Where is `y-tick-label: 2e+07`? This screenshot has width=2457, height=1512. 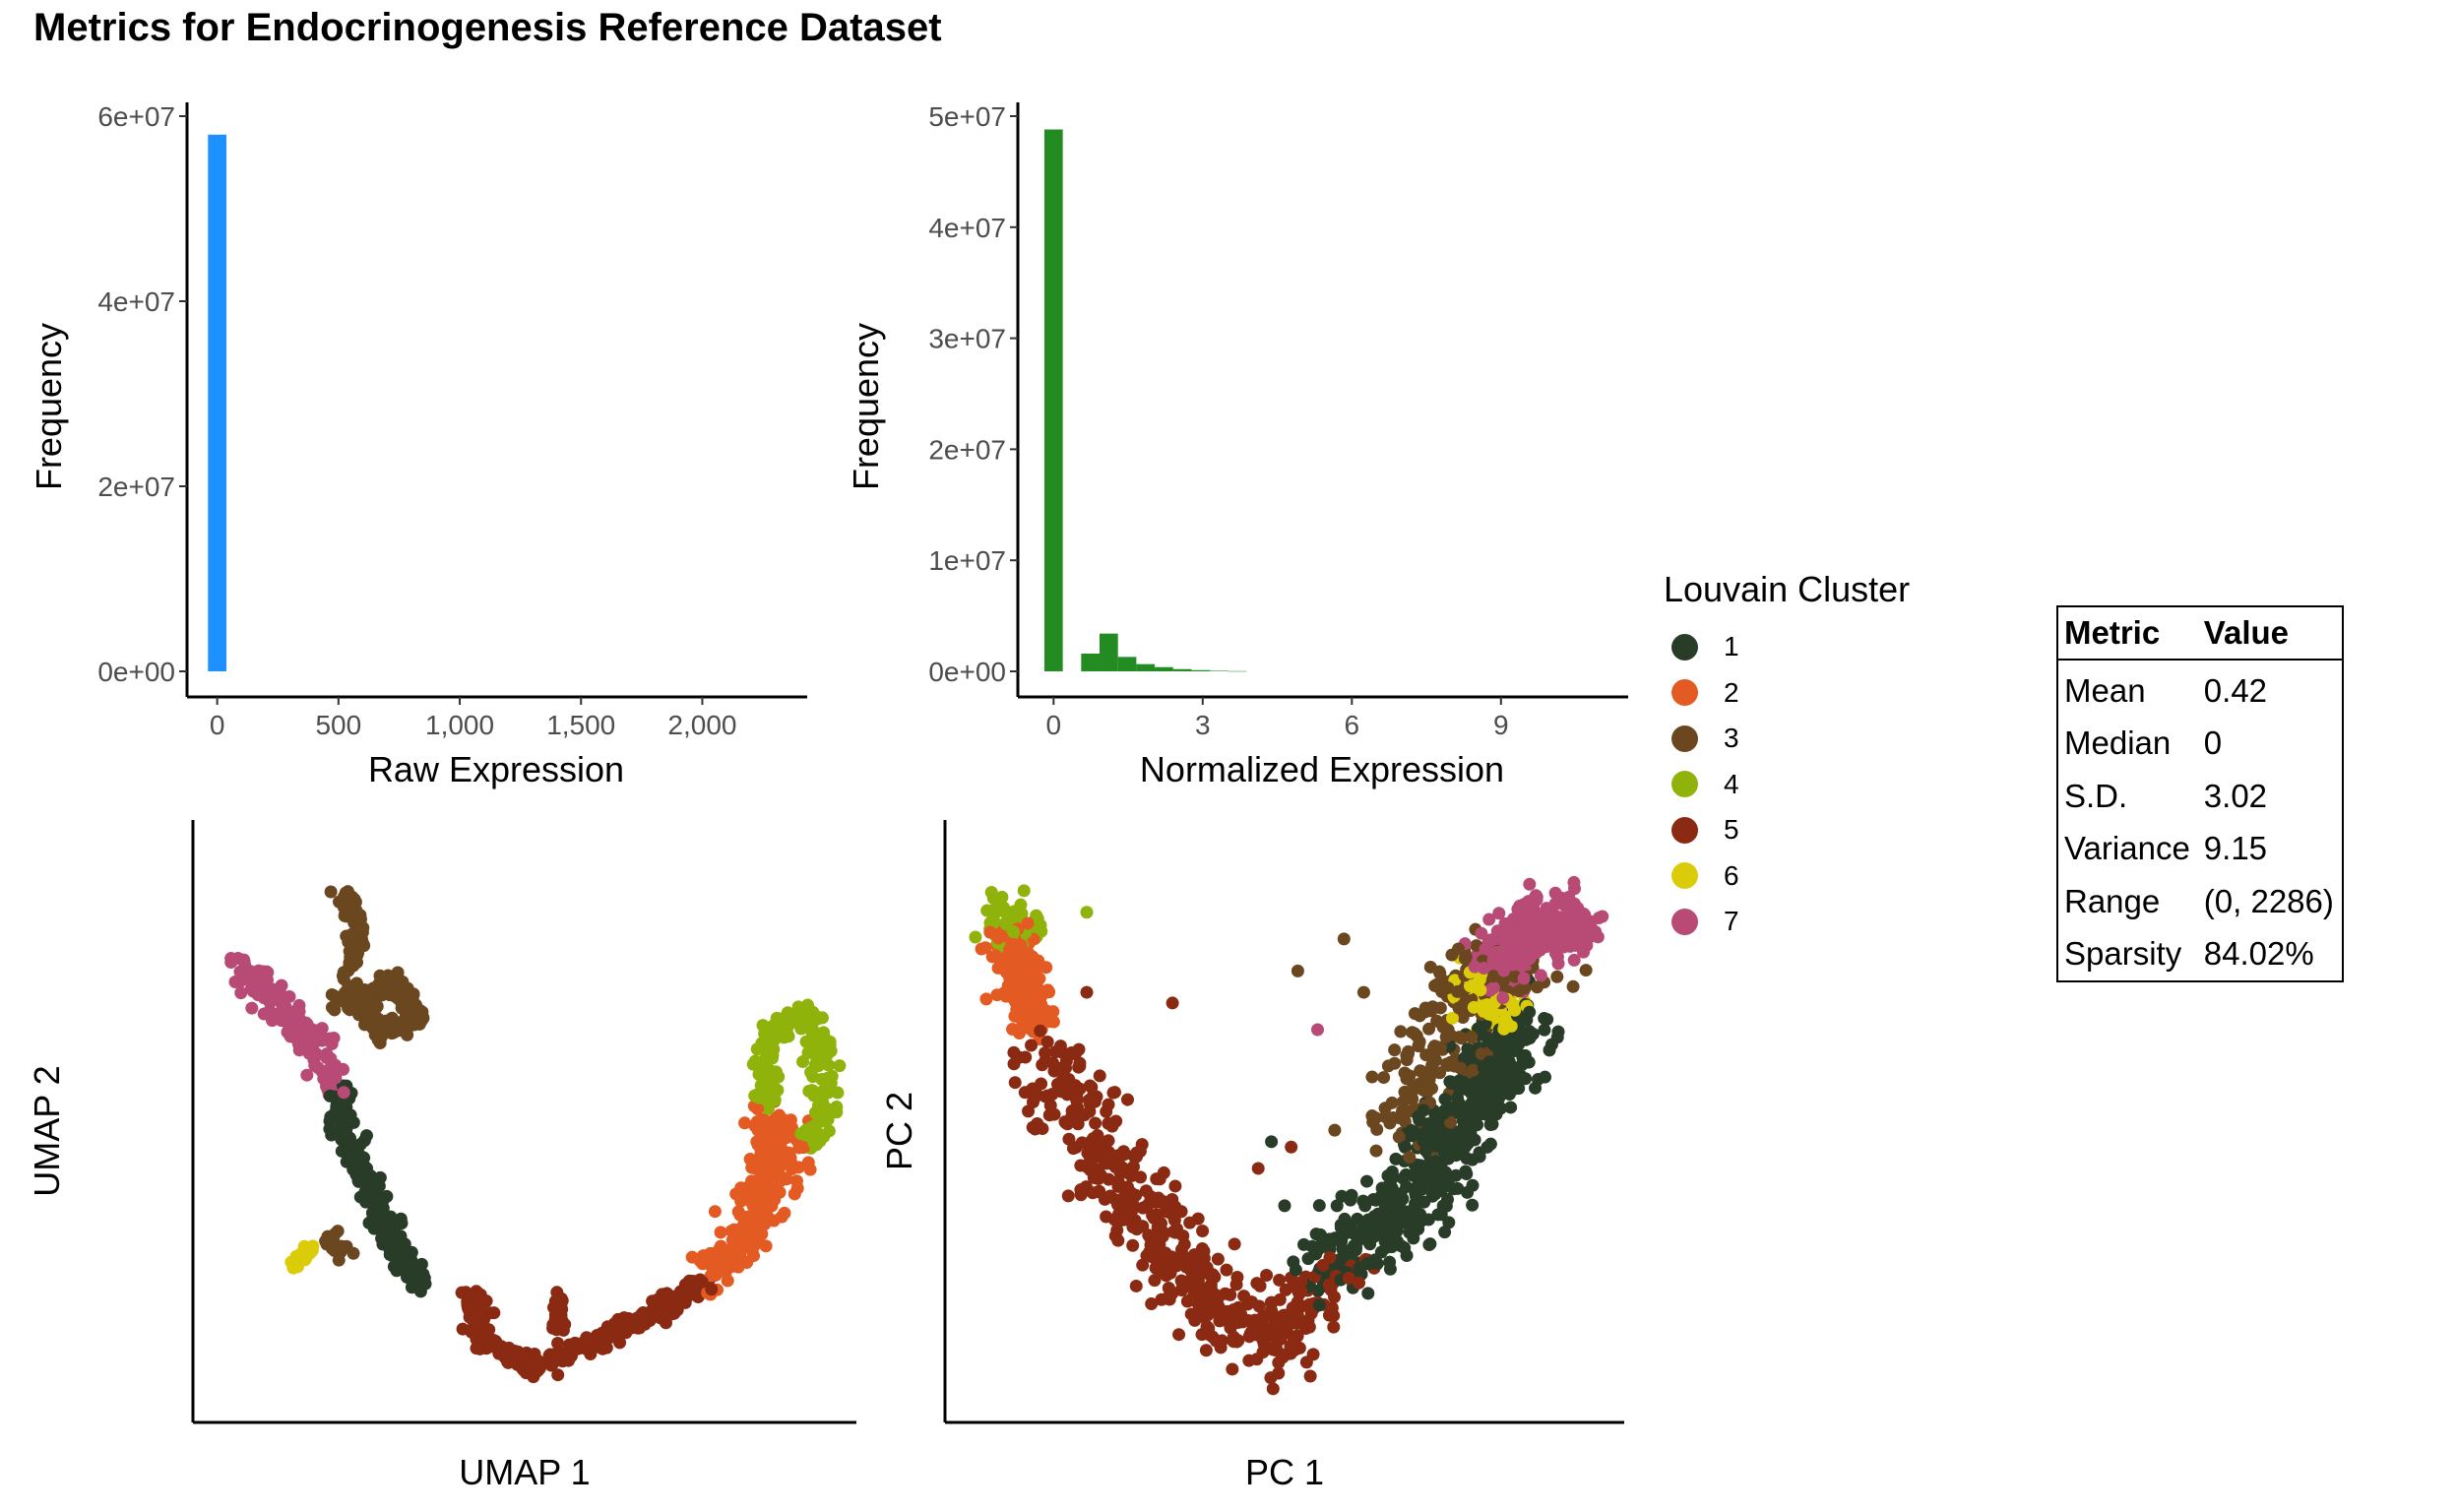 y-tick-label: 2e+07 is located at coordinates (967, 449).